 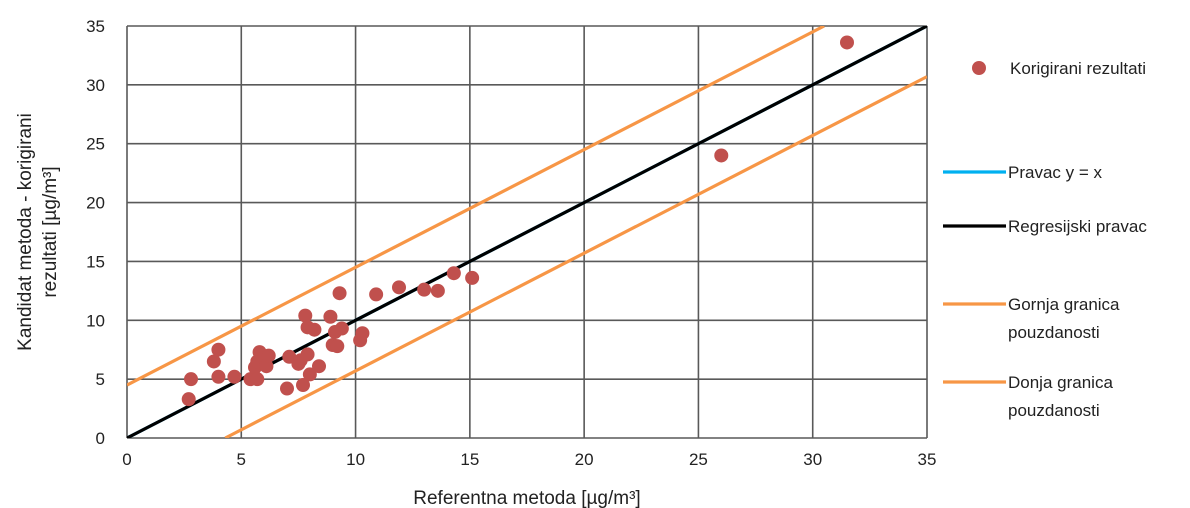 What do you see at coordinates (1055, 172) in the screenshot?
I see `legend-label: Pravac y = x` at bounding box center [1055, 172].